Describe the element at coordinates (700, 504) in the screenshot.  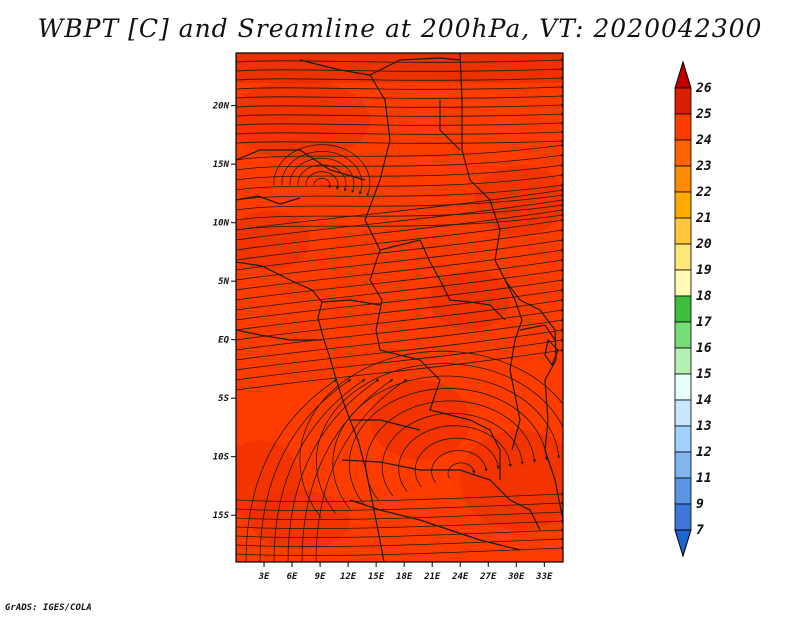
I see `colorbar-label: 9` at that location.